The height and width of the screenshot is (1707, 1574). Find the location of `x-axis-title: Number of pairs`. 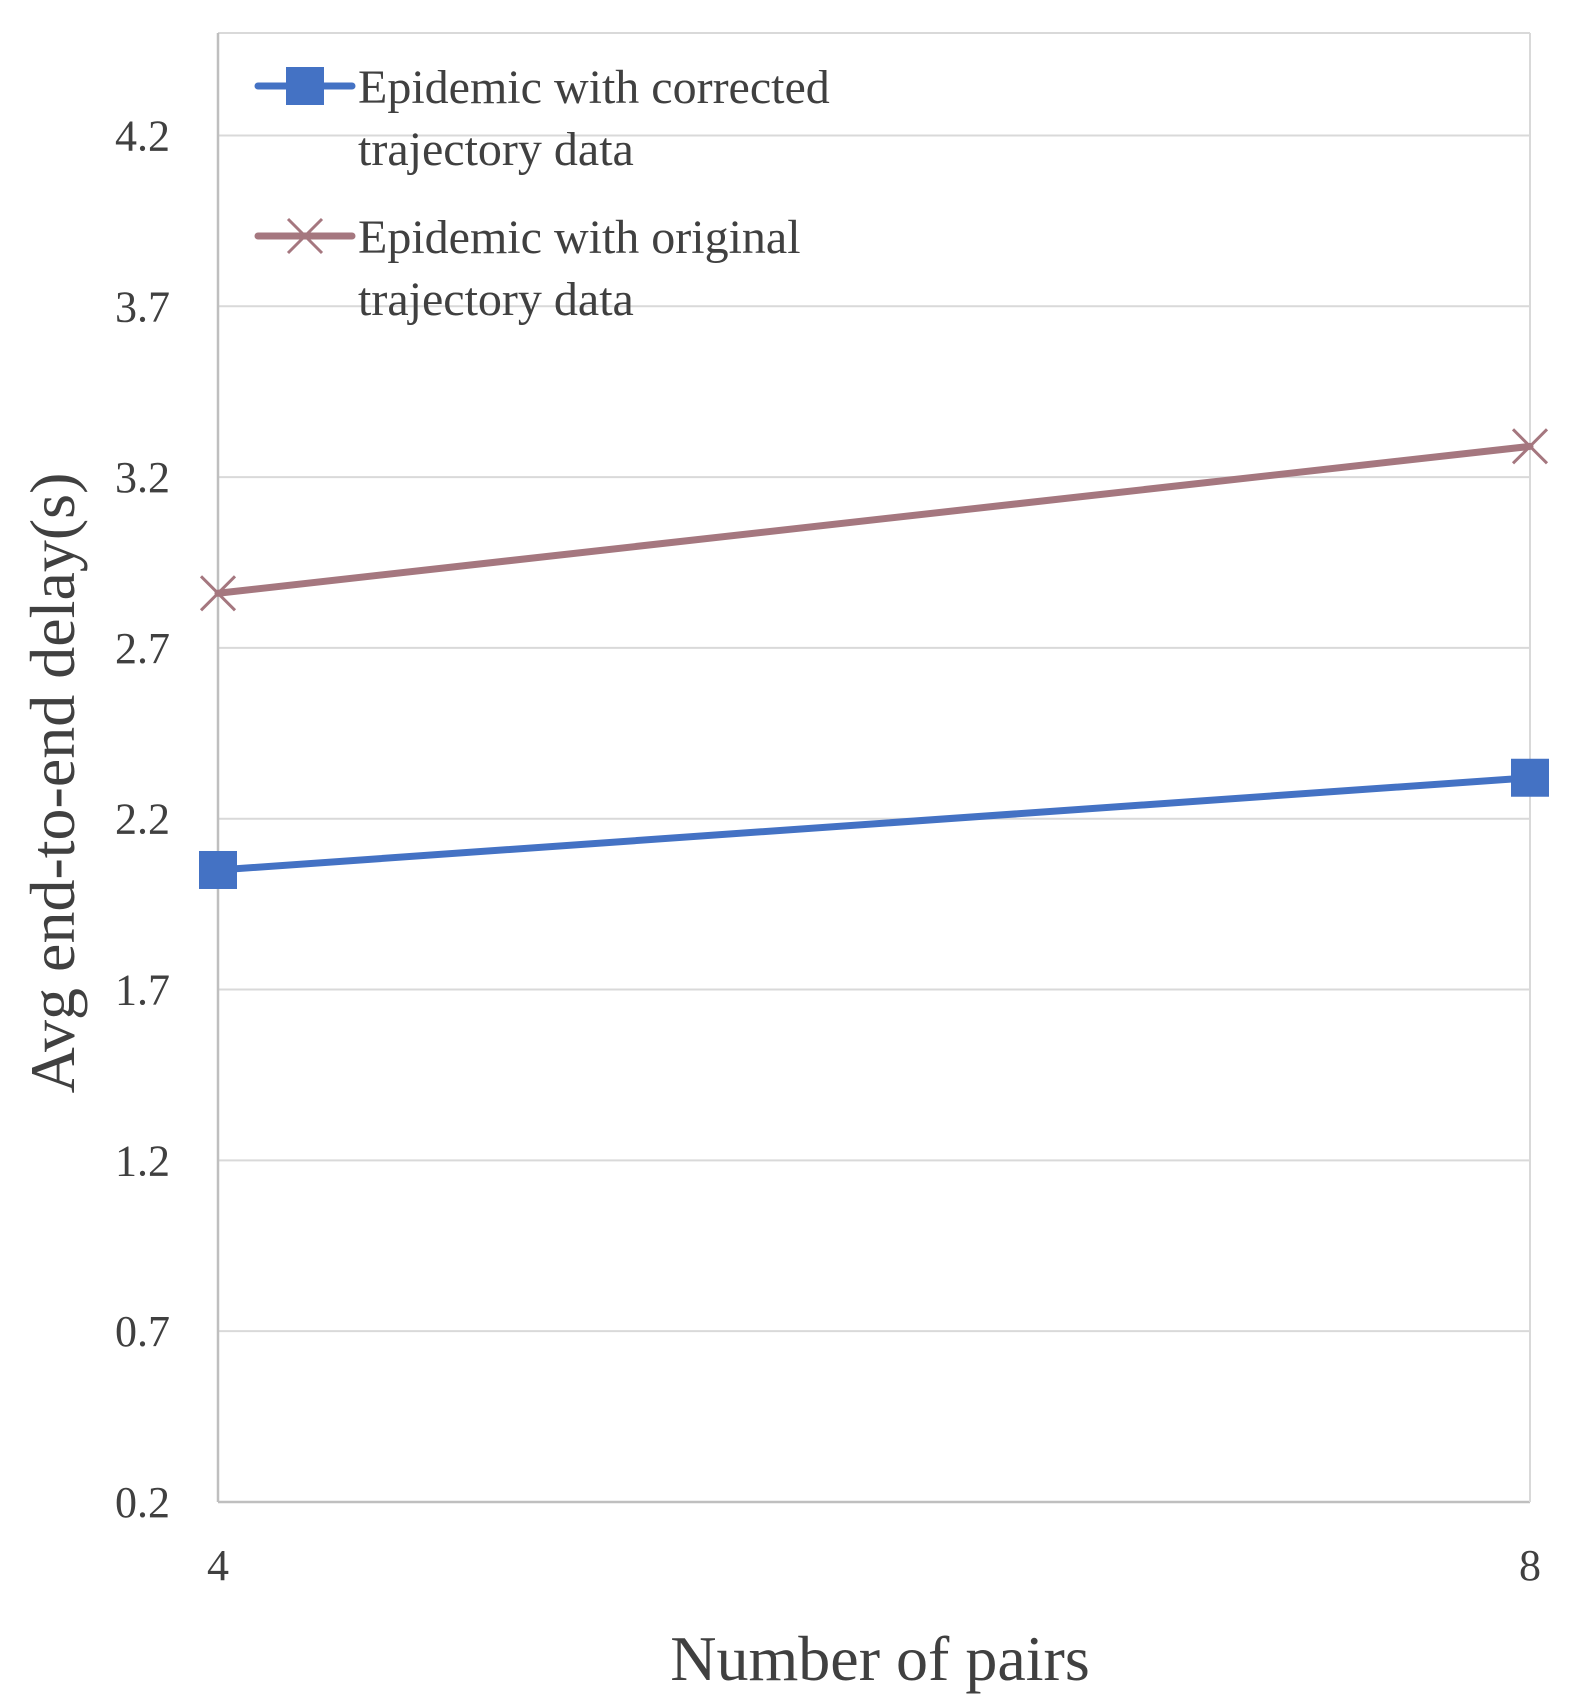

x-axis-title: Number of pairs is located at coordinates (879, 1658).